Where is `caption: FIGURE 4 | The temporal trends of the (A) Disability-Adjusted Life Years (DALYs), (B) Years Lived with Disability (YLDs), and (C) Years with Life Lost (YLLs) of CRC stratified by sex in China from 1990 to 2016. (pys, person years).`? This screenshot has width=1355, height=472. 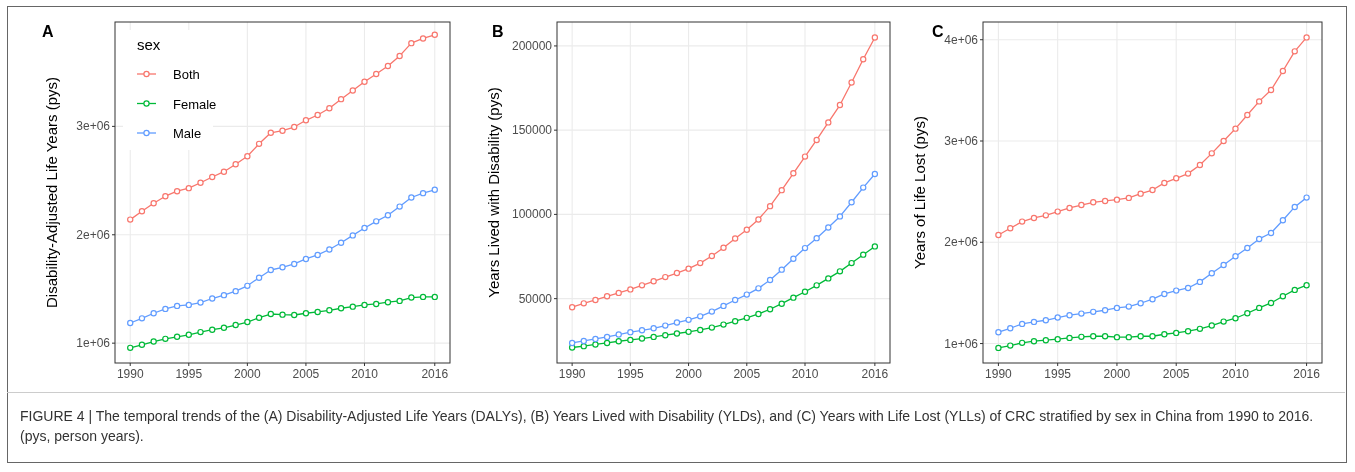 caption: FIGURE 4 | The temporal trends of the (A) Disability-Adjusted Life Years (DALYs), (B) Years Lived with Disability (YLDs), and (C) Years with Life Lost (YLLs) of CRC stratified by sex in China from 1990 to 2016. (pys, person years). is located at coordinates (667, 426).